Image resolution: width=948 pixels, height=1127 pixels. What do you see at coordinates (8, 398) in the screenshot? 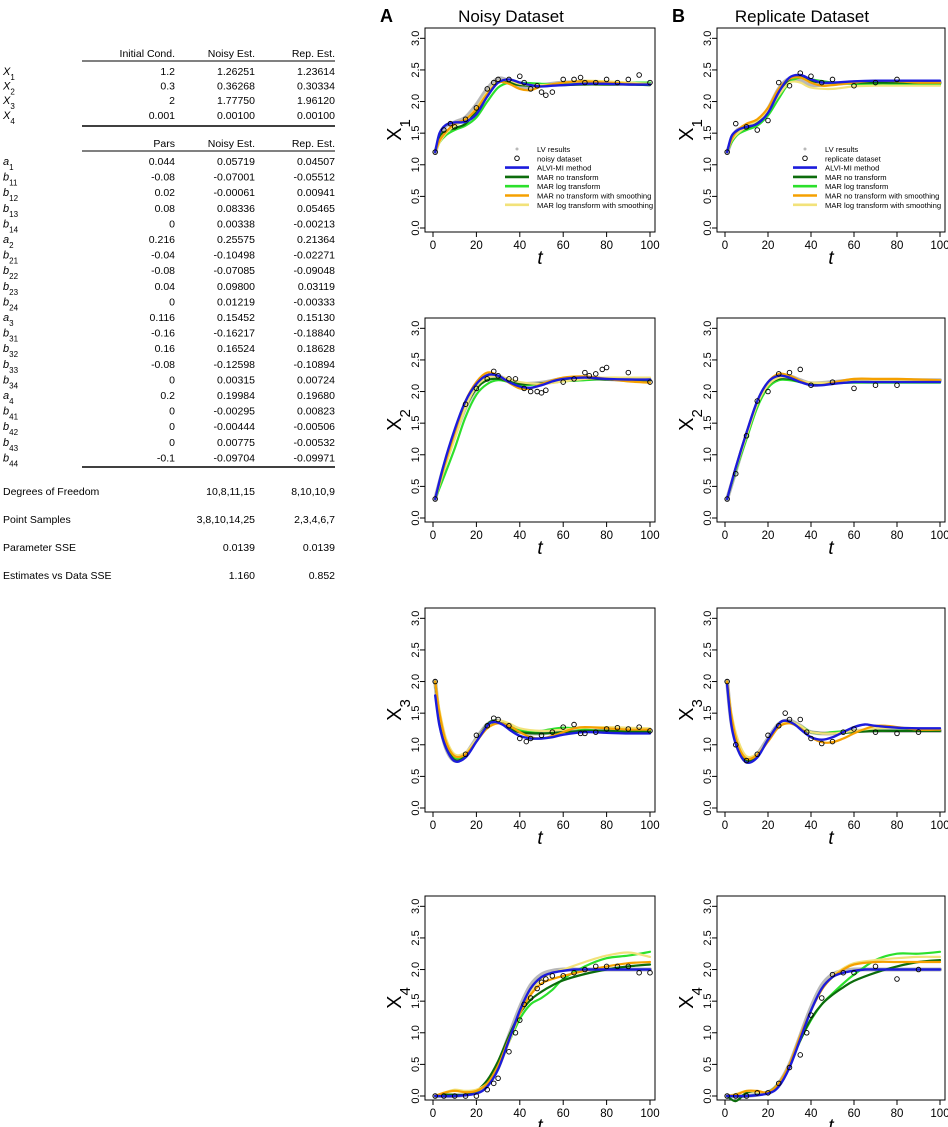
I see `table-row-label: a4` at bounding box center [8, 398].